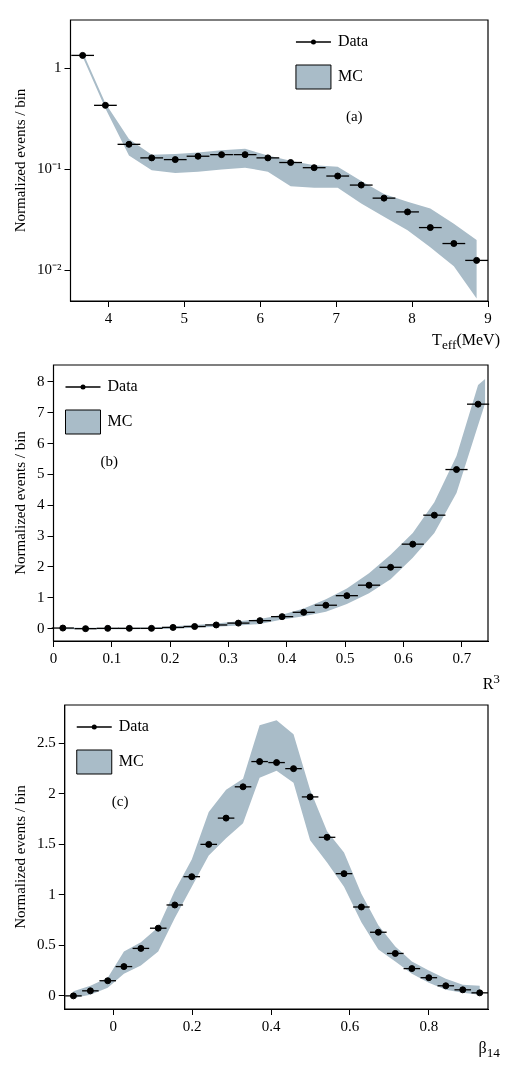 Image resolution: width=510 pixels, height=1069 pixels. I want to click on x-axis-title: β$_{14}$, so click(489, 1049).